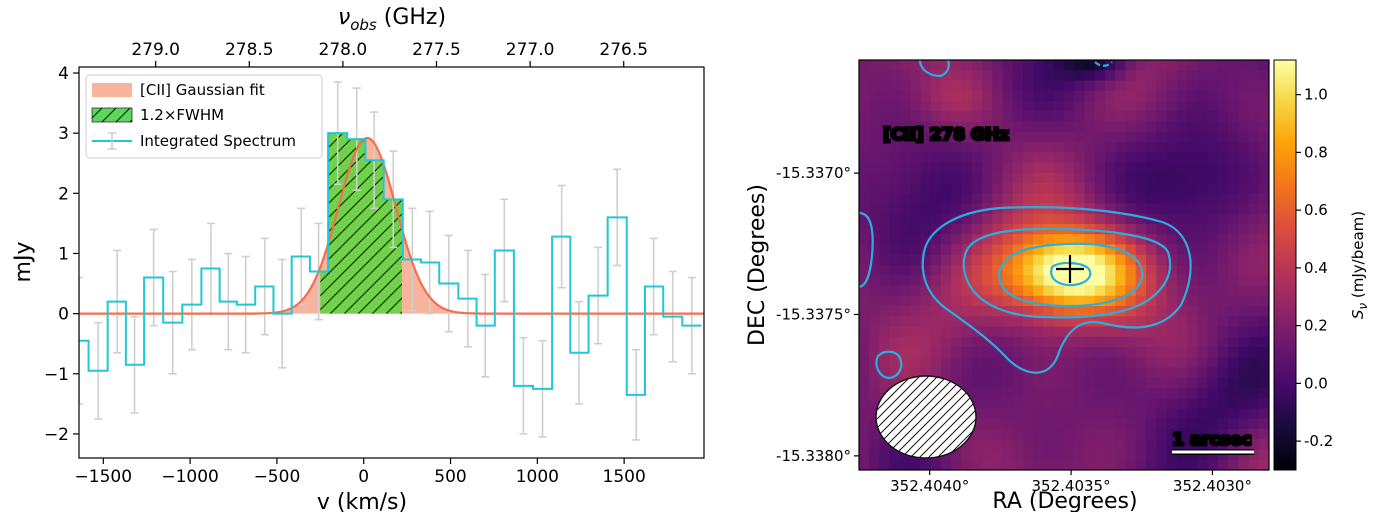 The height and width of the screenshot is (512, 1375). What do you see at coordinates (363, 477) in the screenshot?
I see `x-tick-label: 0` at bounding box center [363, 477].